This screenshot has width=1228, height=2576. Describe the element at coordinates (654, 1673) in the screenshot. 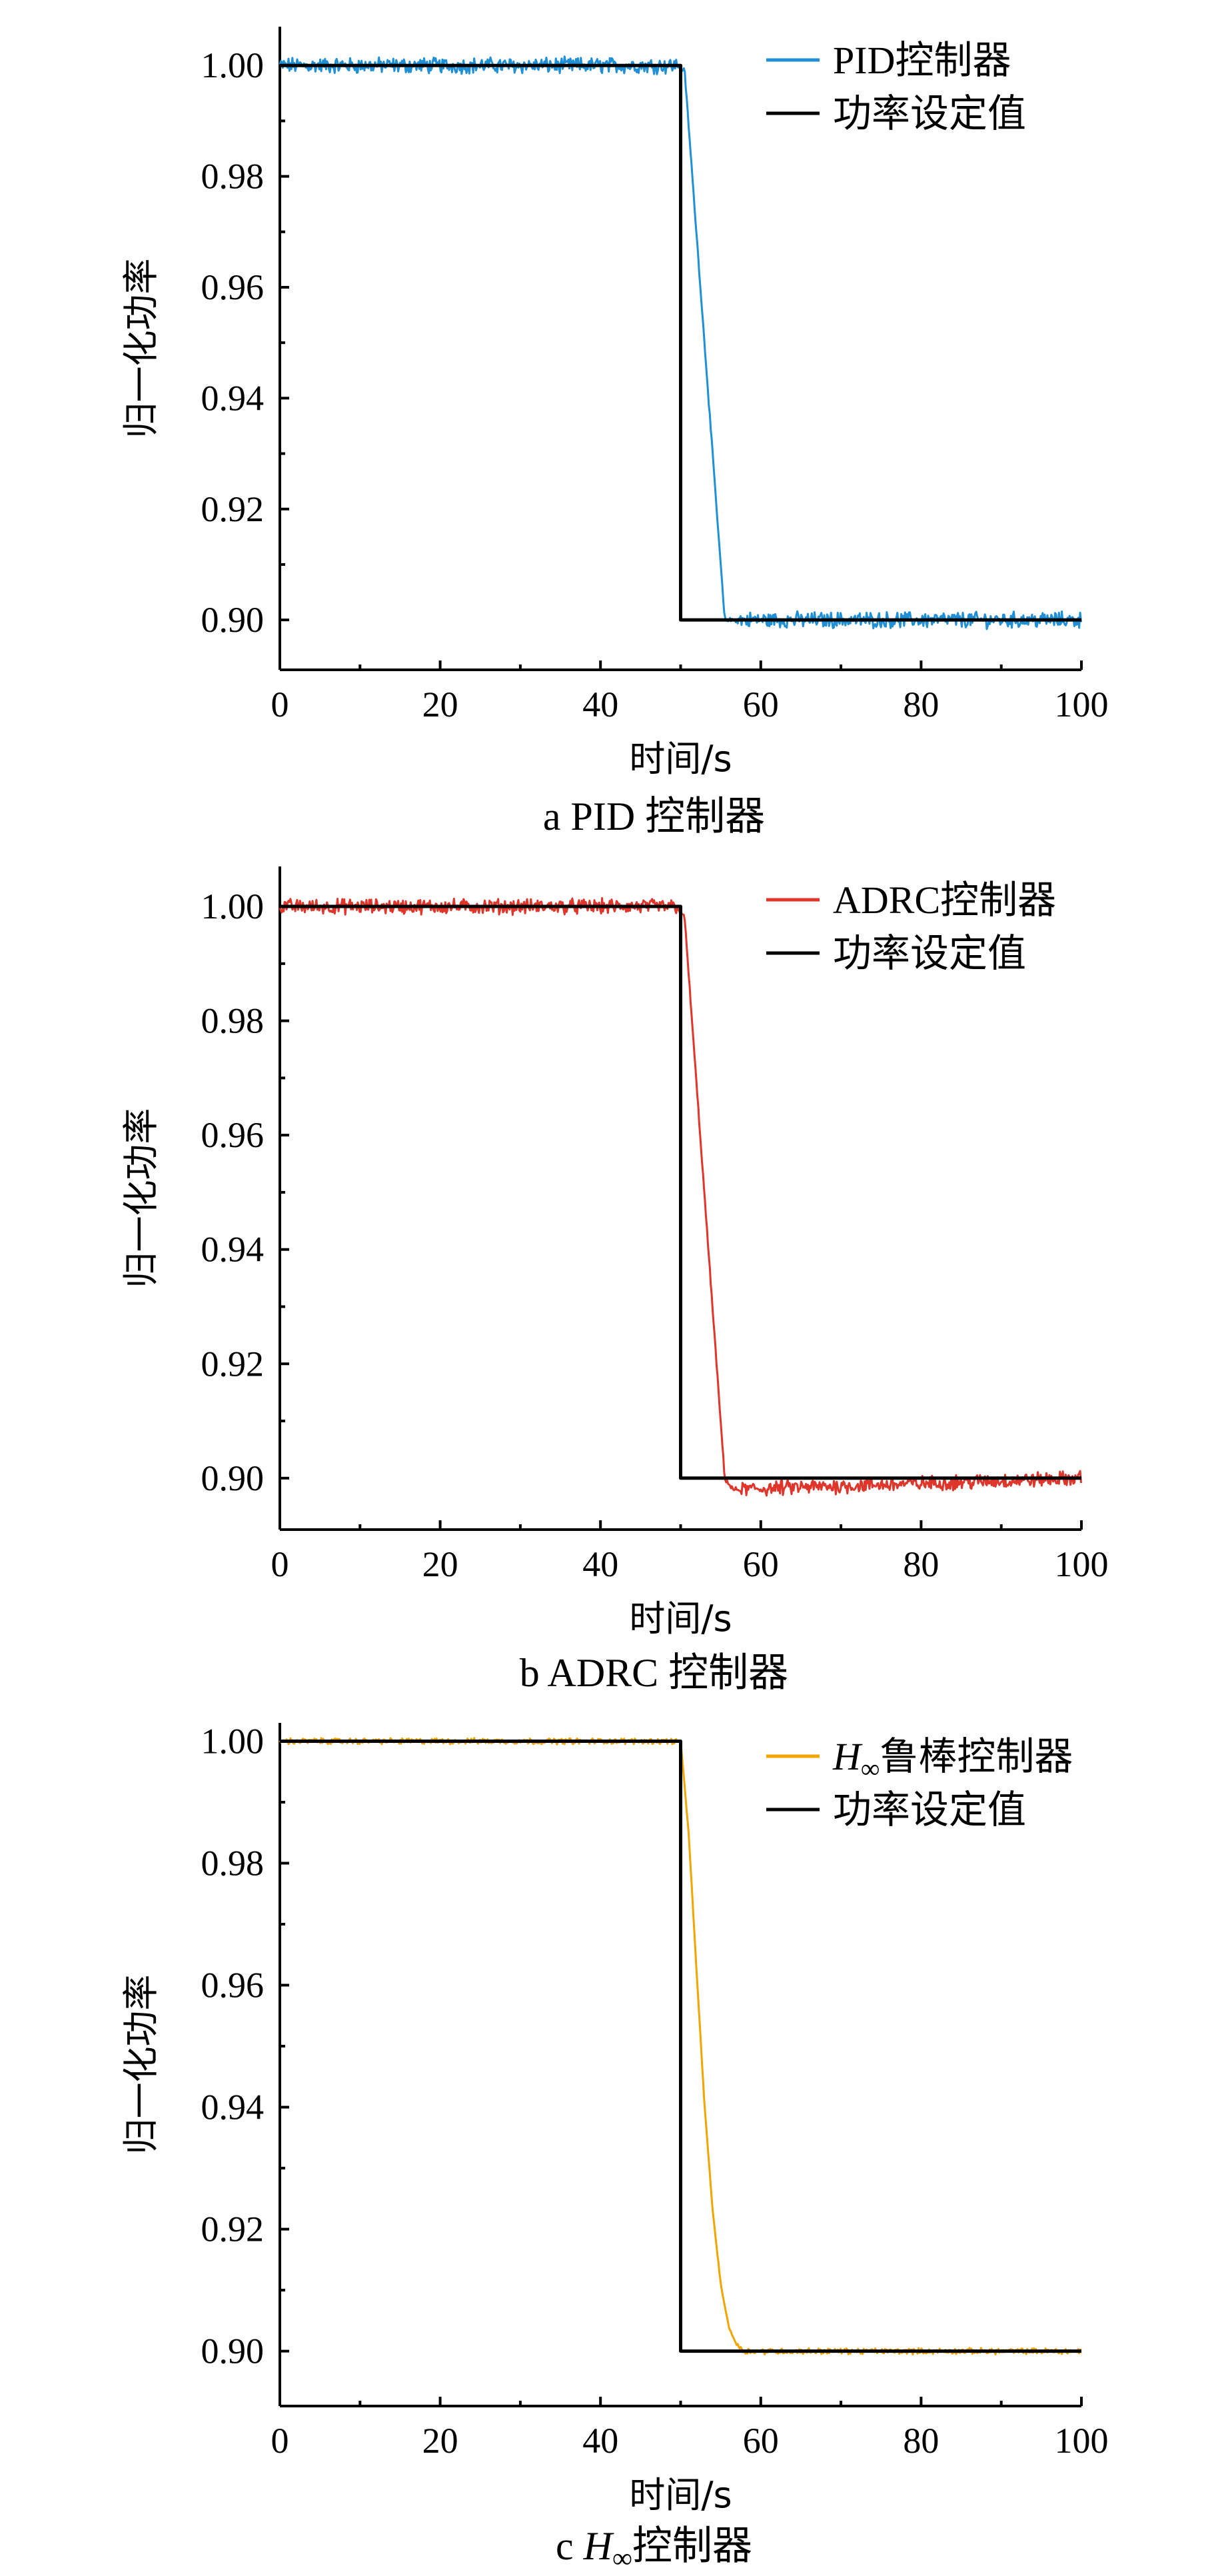

I see `chart-caption-2: b ADRC 控制器` at that location.